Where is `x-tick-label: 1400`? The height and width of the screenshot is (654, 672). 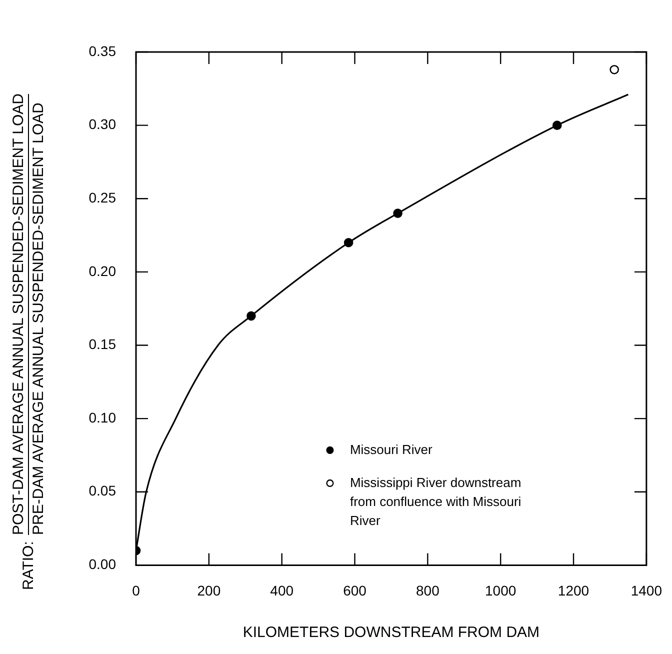
x-tick-label: 1400 is located at coordinates (646, 590).